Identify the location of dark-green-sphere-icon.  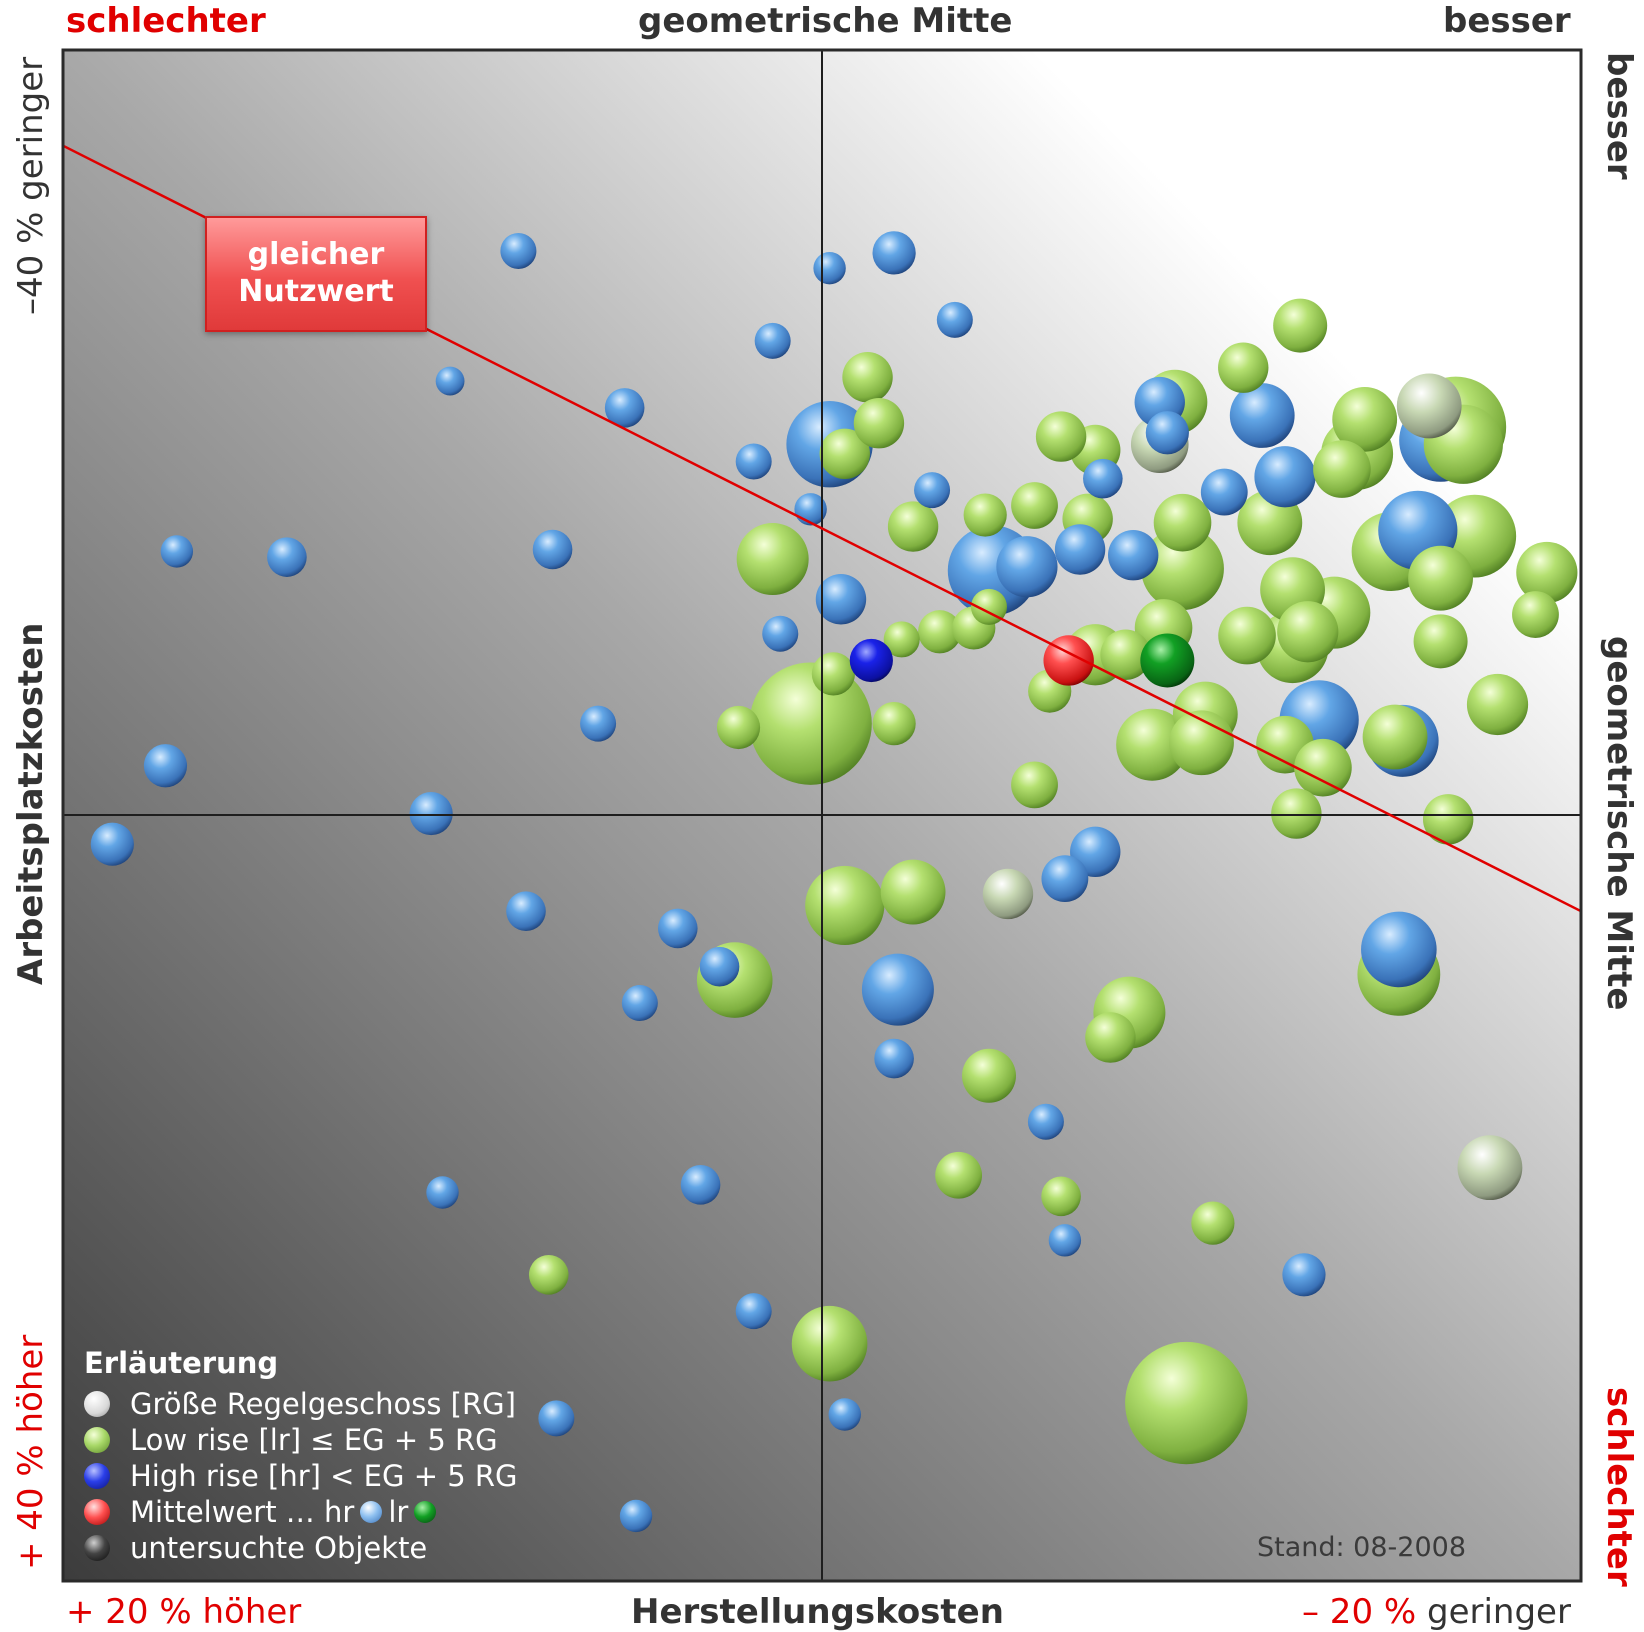
(425, 1512).